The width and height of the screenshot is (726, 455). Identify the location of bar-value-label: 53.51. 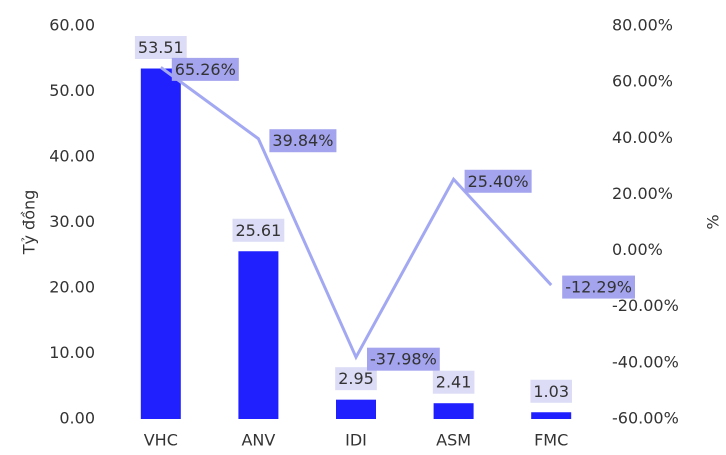
(161, 47).